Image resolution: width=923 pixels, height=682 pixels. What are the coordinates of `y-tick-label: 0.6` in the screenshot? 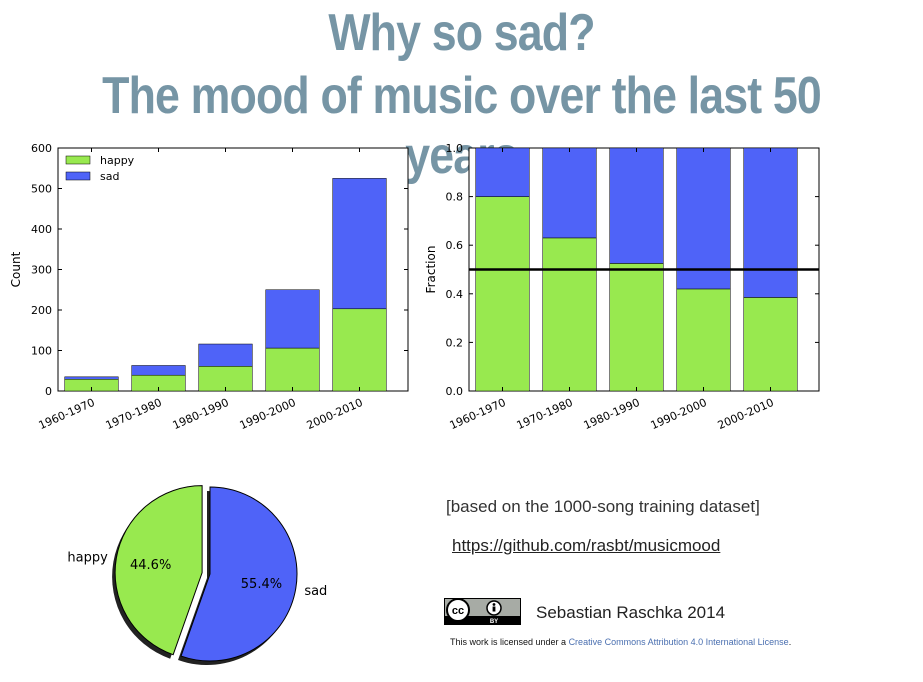 It's located at (455, 245).